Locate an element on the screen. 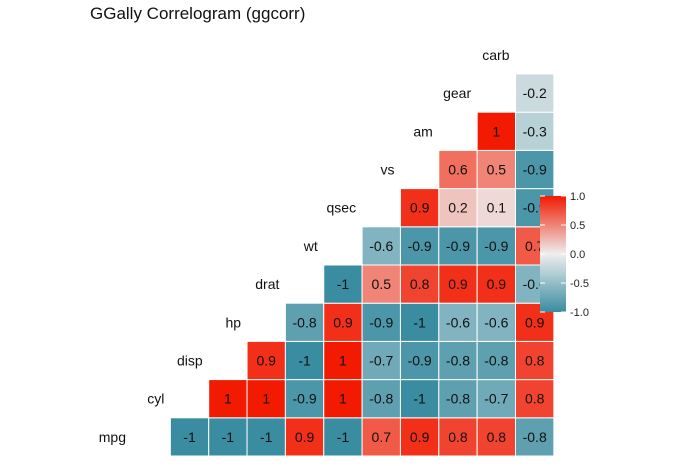  cell-label-qsec-drat: 0.5 is located at coordinates (382, 284).